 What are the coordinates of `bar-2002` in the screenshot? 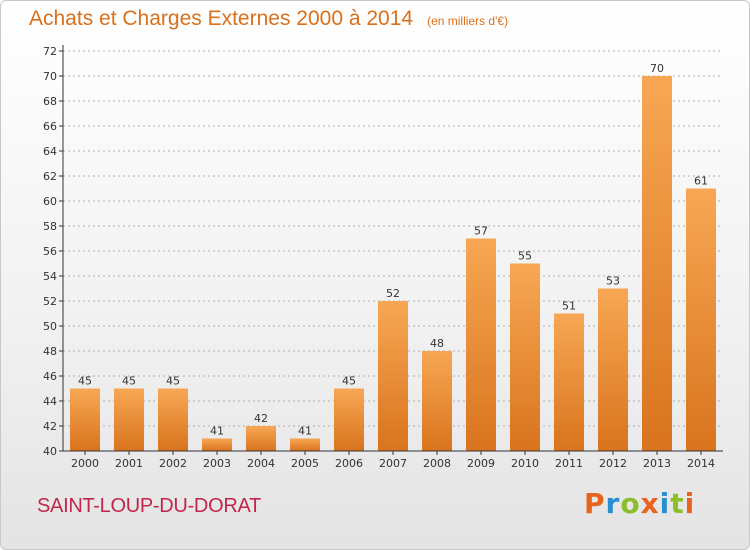 It's located at (173, 419).